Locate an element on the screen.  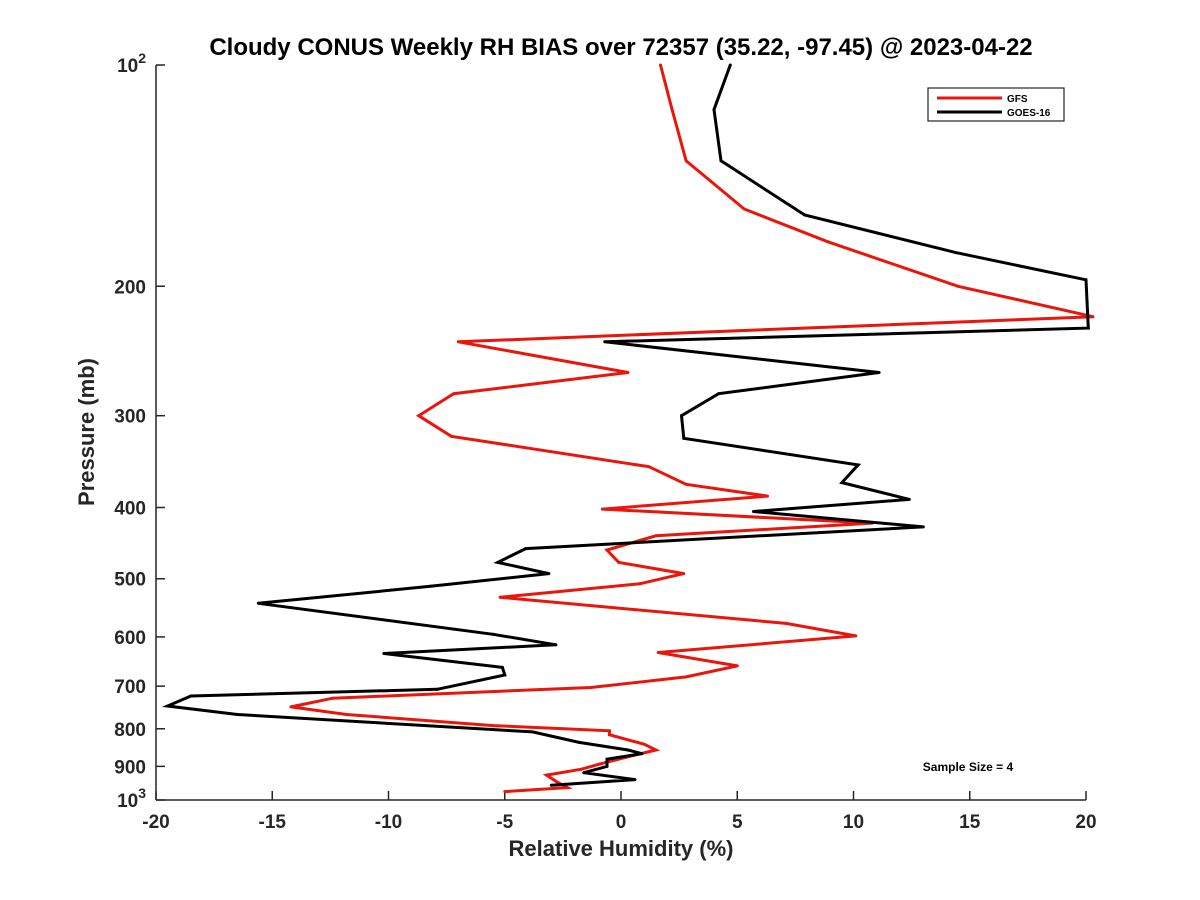
y-tick-label: 700 is located at coordinates (130, 687).